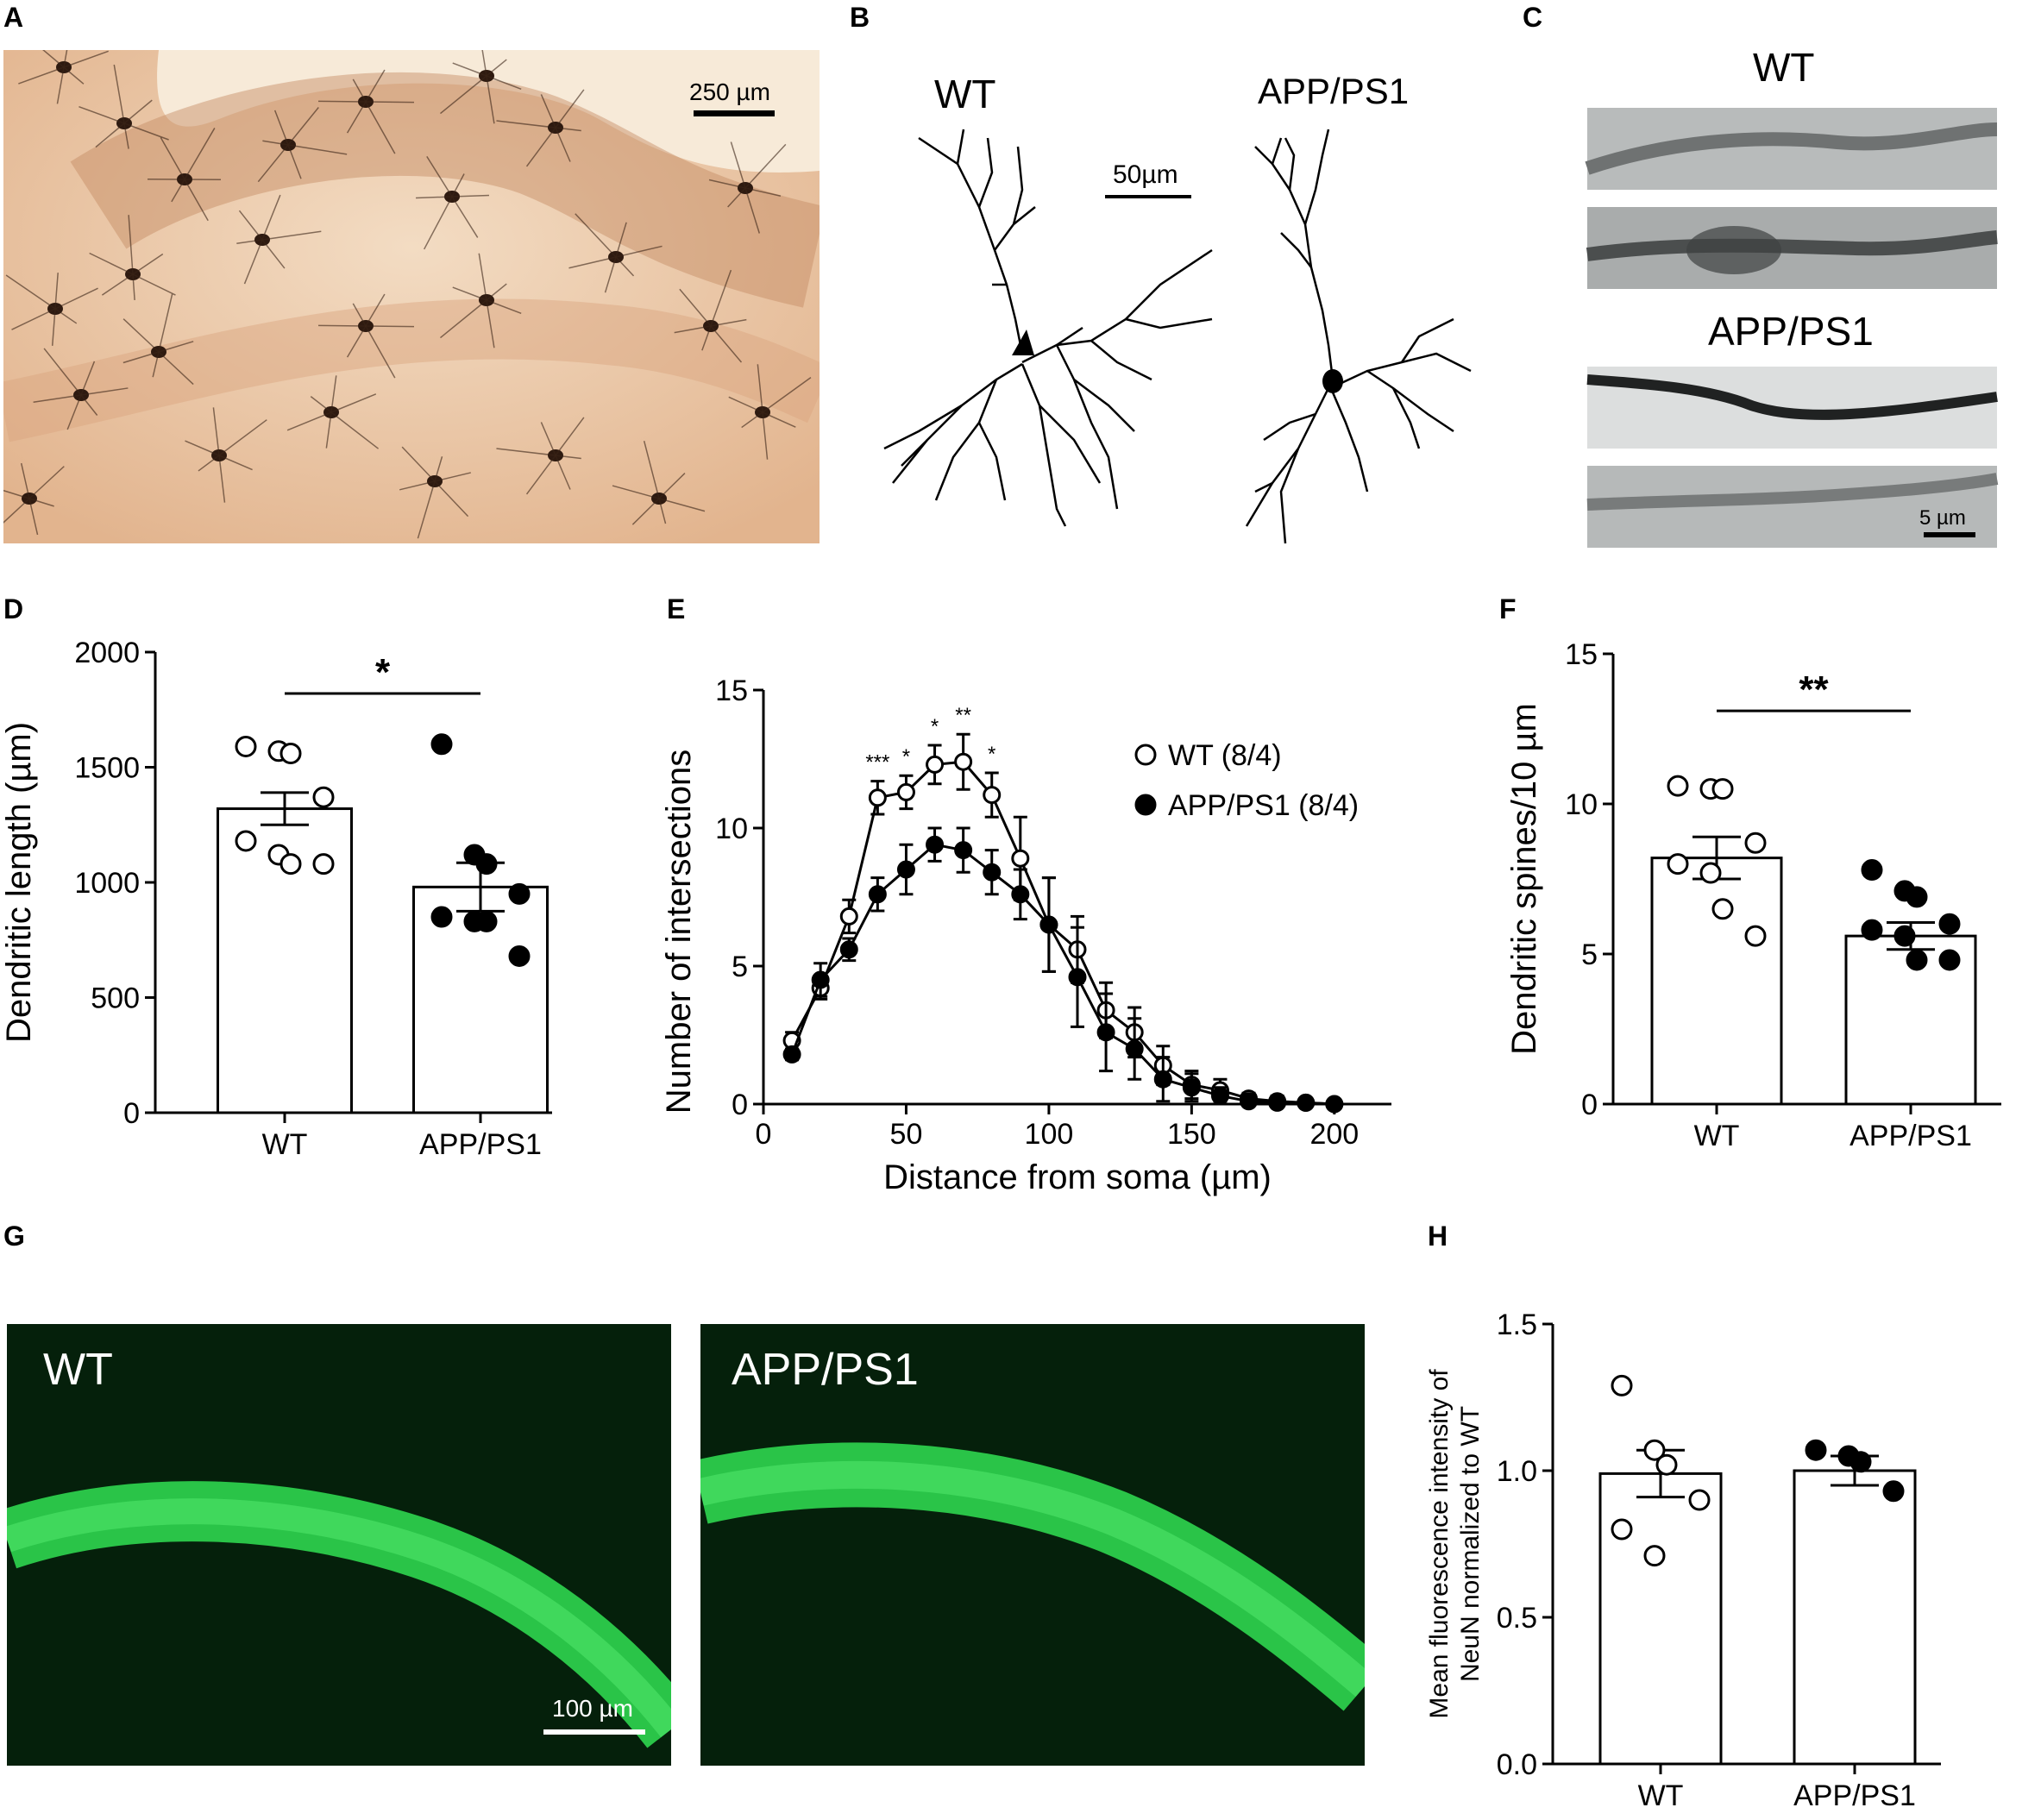 The height and width of the screenshot is (1820, 2041). I want to click on y-tick-label: 1500, so click(107, 769).